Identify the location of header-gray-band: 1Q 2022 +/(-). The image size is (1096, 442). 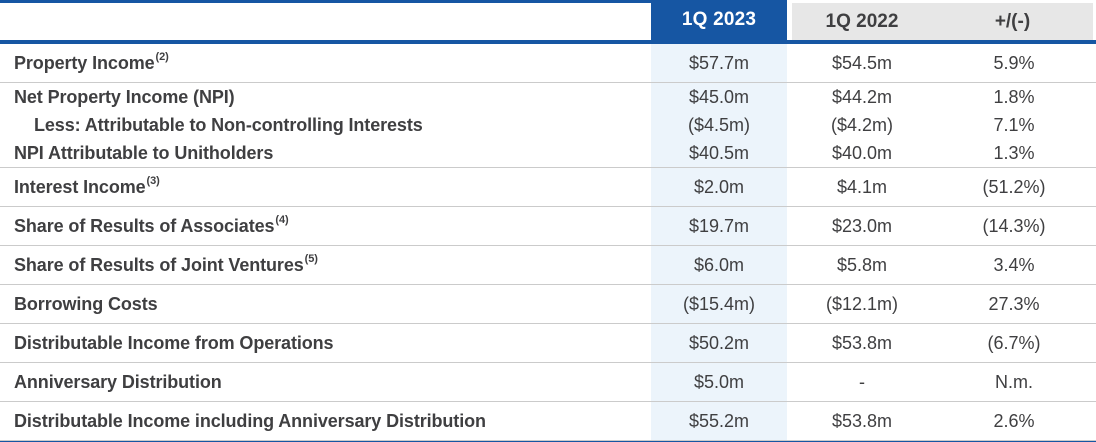
(942, 21).